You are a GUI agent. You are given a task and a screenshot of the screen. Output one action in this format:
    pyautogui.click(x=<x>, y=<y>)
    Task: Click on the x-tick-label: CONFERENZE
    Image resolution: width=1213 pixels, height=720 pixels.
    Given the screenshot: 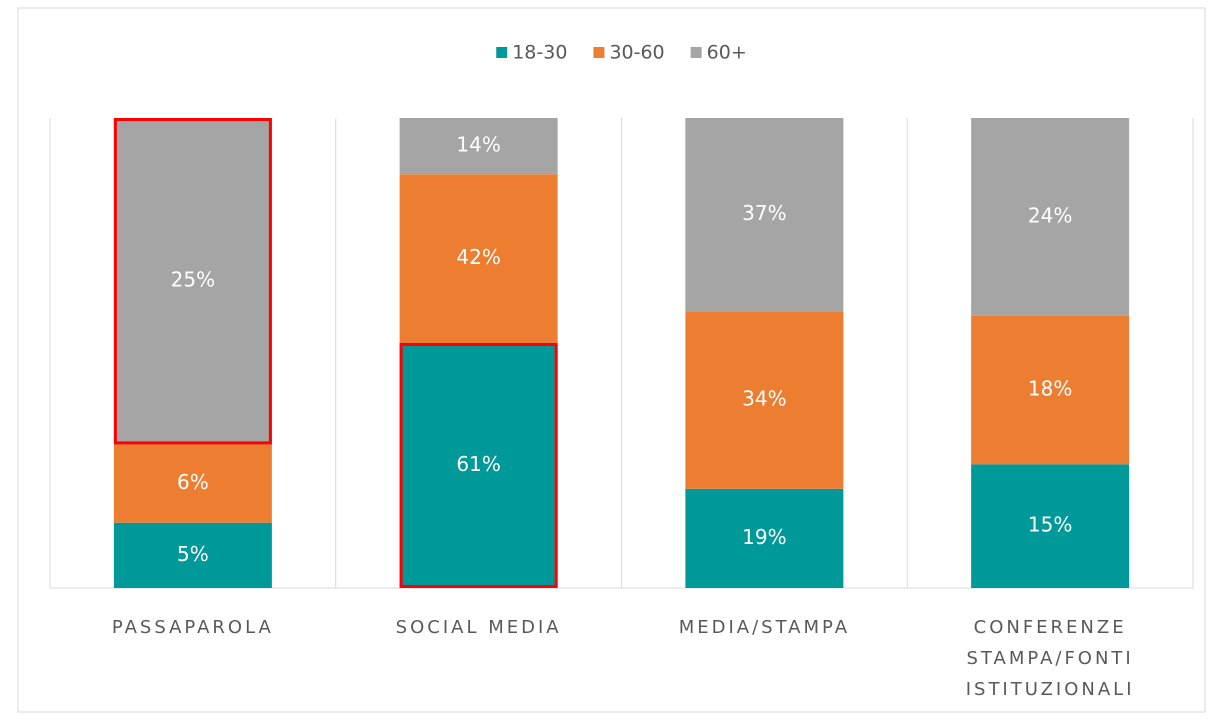 What is the action you would take?
    pyautogui.click(x=1050, y=627)
    